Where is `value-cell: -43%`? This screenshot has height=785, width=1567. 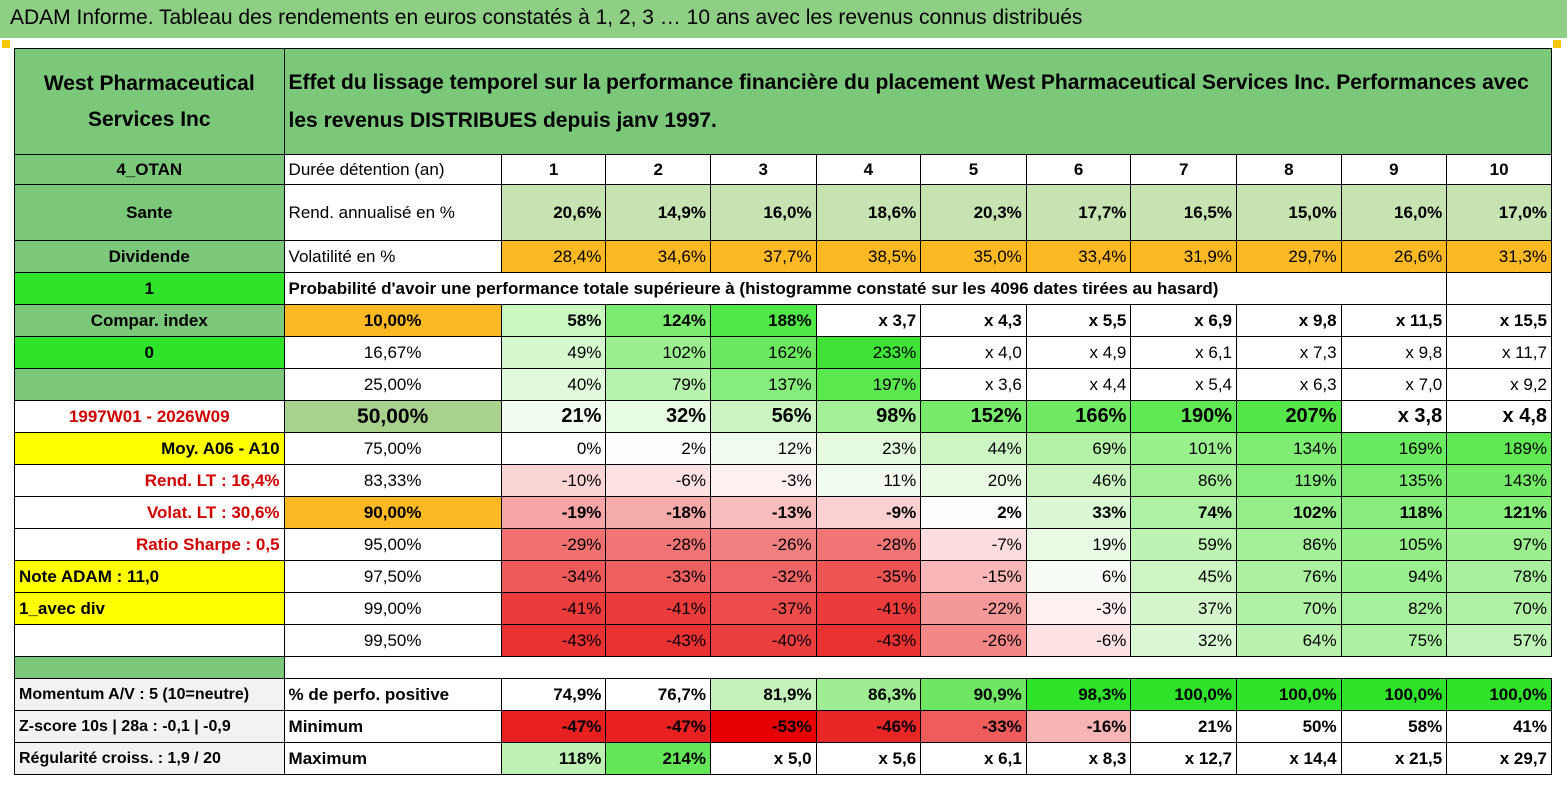 value-cell: -43% is located at coordinates (658, 640).